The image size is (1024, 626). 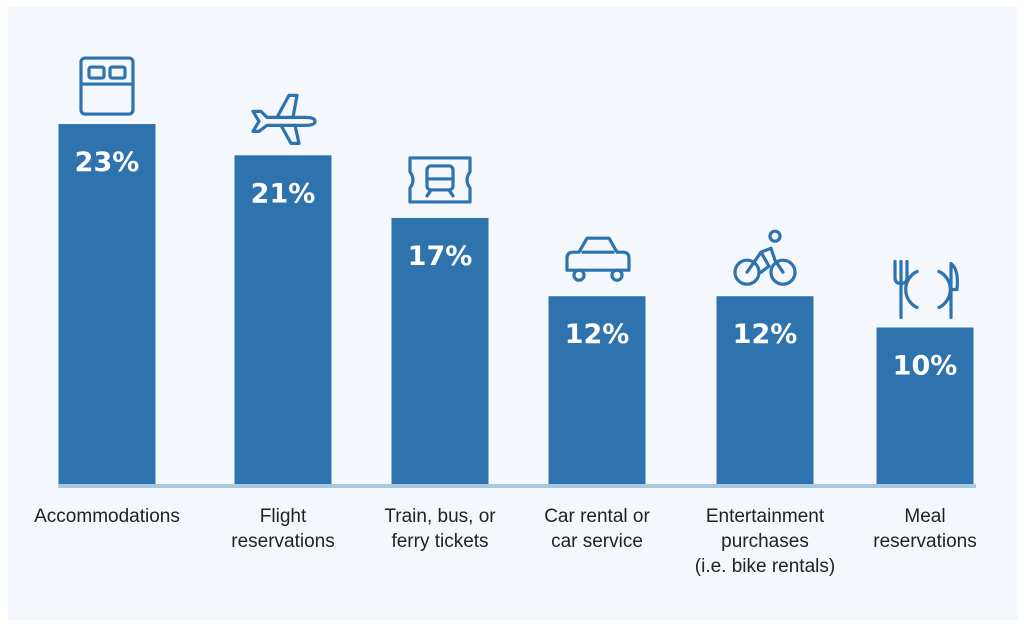 I want to click on category-label: Train, bus, or ferry tickets, so click(x=440, y=529).